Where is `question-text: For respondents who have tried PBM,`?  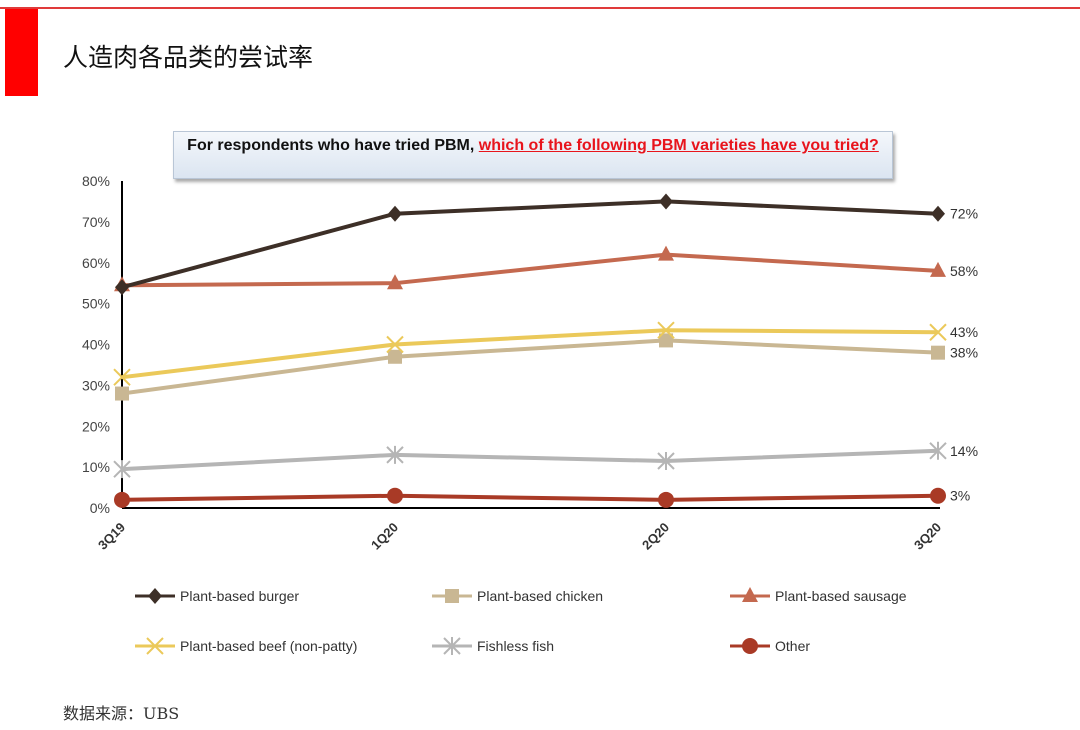
question-text: For respondents who have tried PBM, is located at coordinates (333, 145).